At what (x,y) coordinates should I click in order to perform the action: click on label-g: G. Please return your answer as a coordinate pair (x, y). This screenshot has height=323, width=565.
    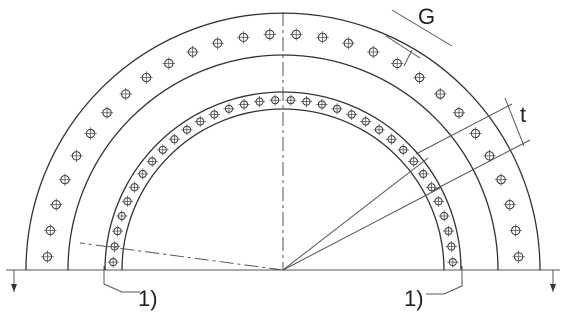
    Looking at the image, I should click on (426, 16).